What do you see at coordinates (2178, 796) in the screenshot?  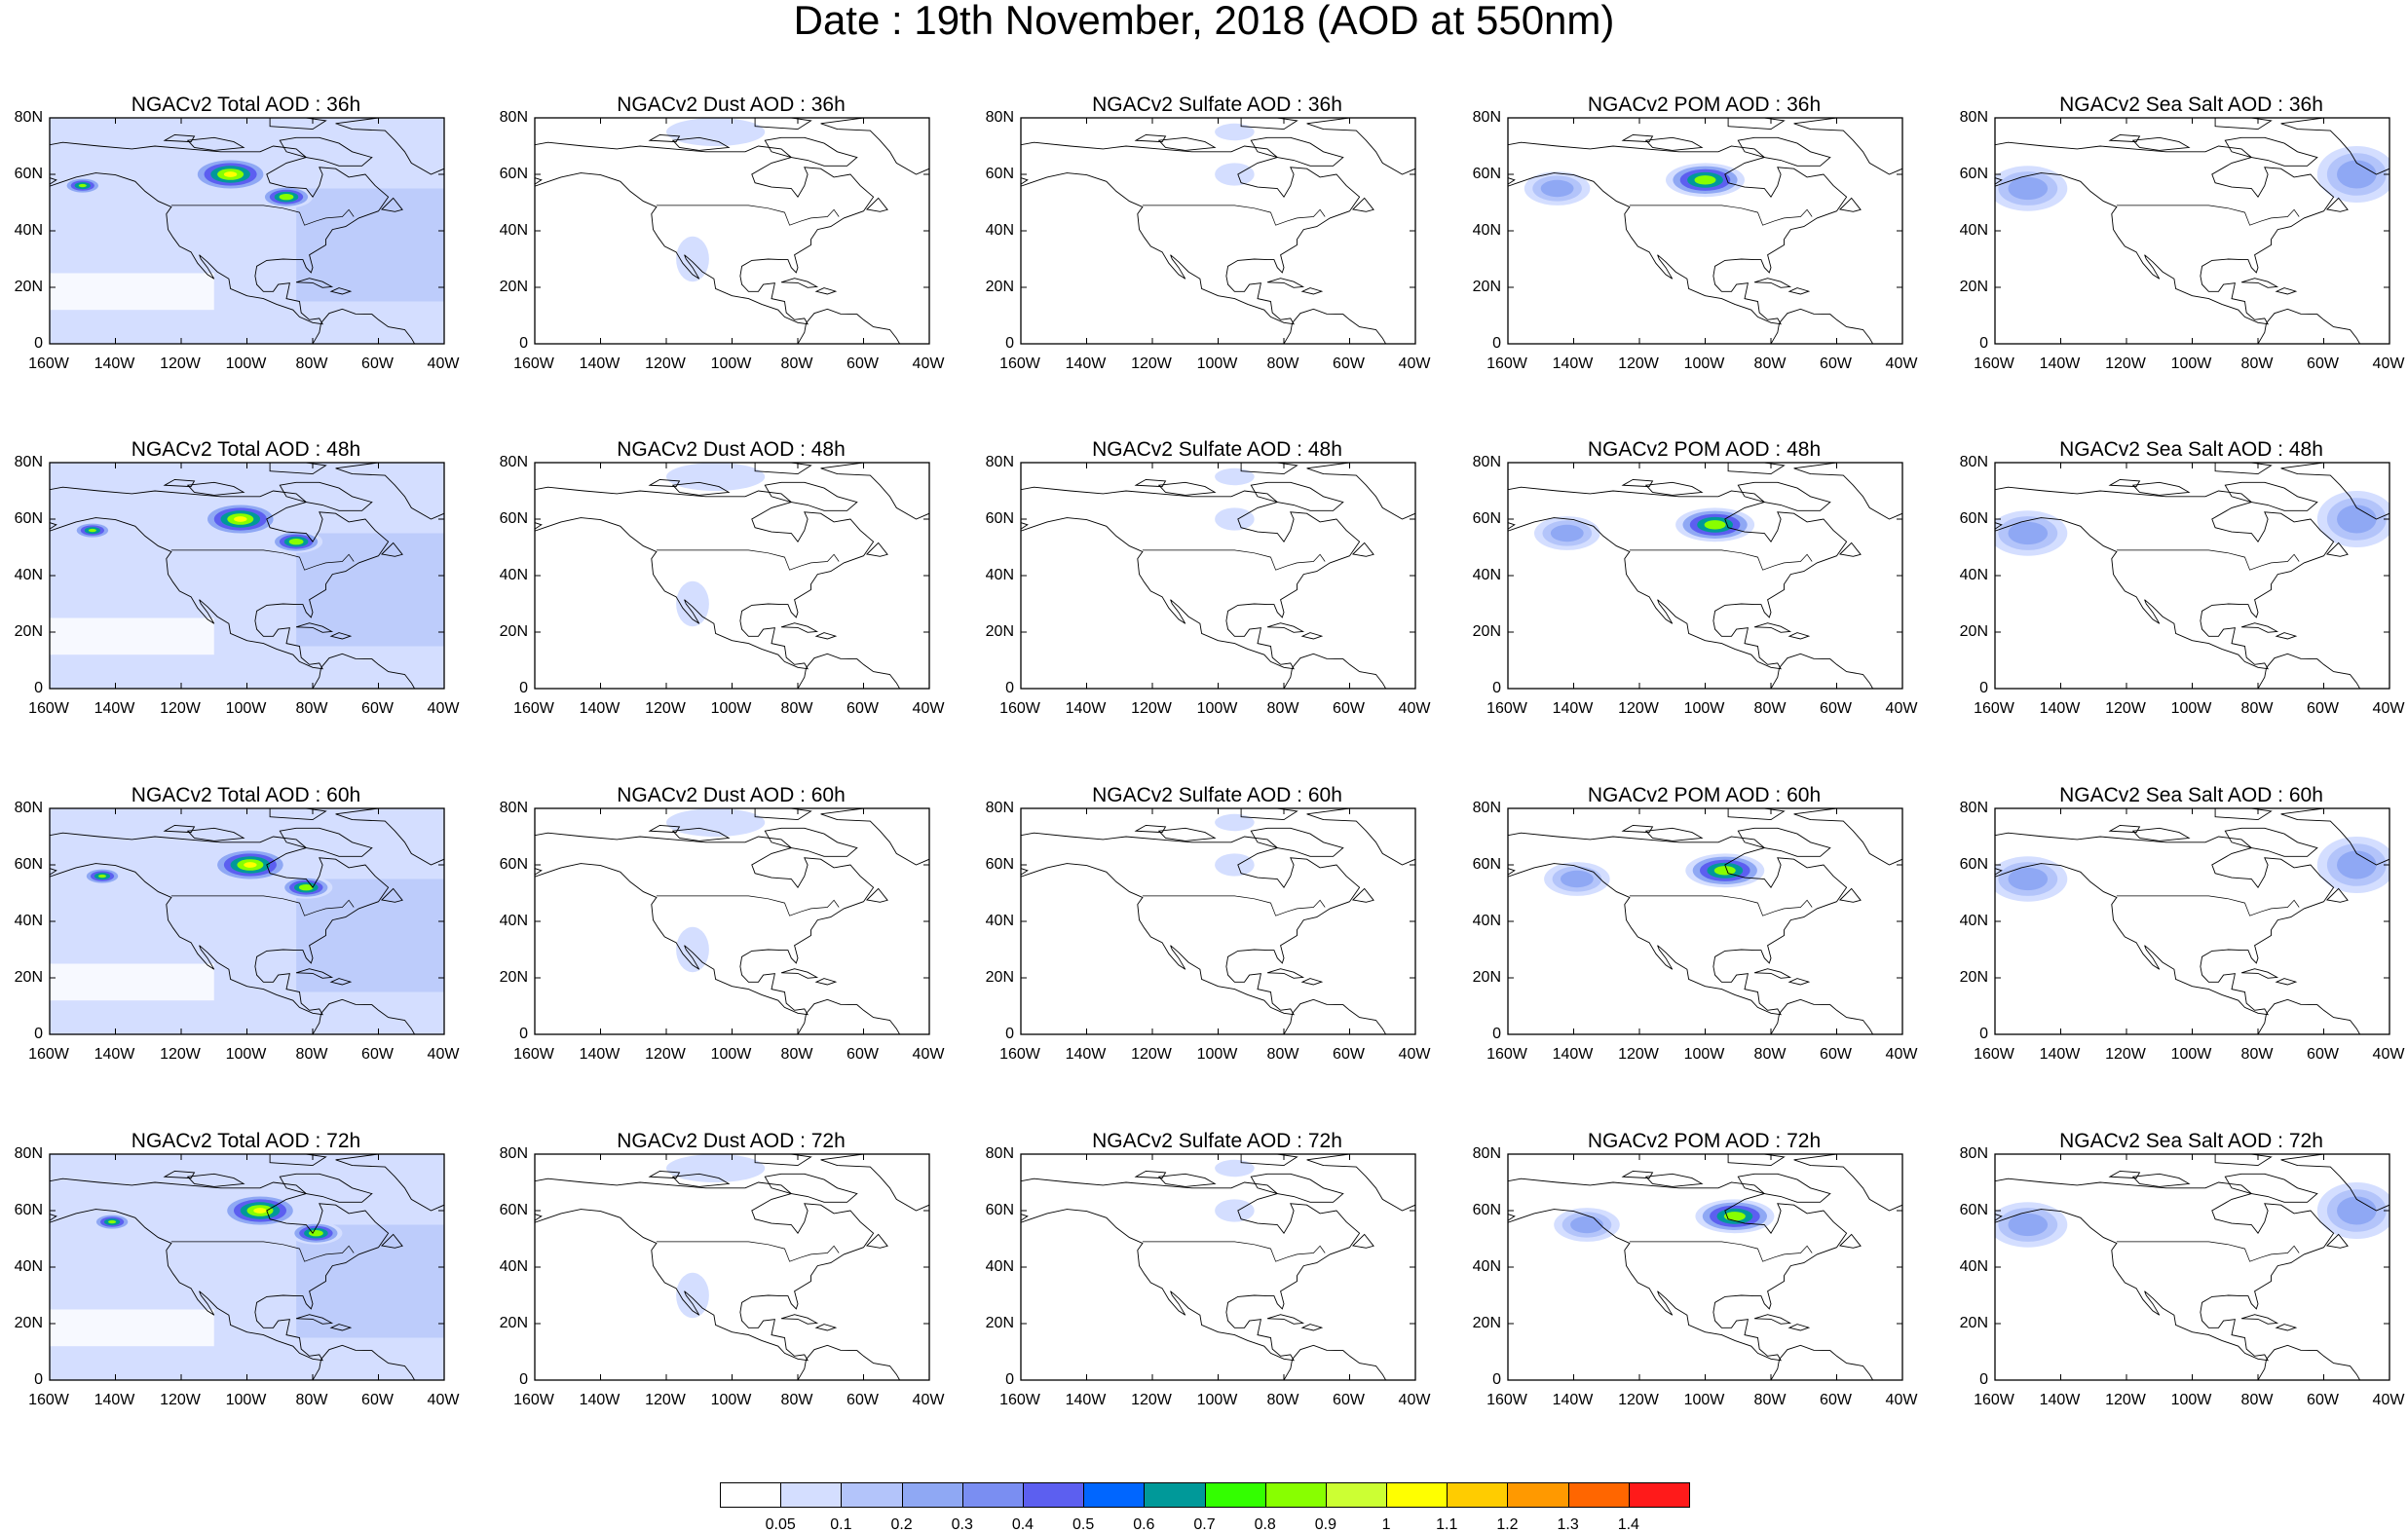 I see `panel-title: NGACv2 Sea Salt AOD : 60h` at bounding box center [2178, 796].